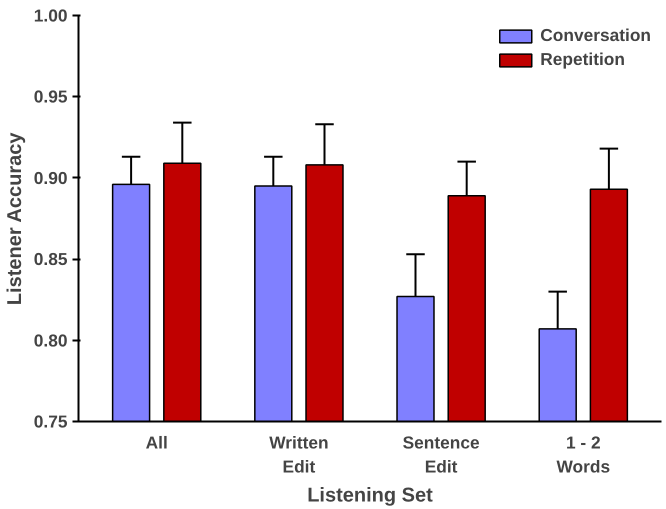 The height and width of the screenshot is (509, 666). What do you see at coordinates (51, 259) in the screenshot?
I see `y-tick-label: 0.85` at bounding box center [51, 259].